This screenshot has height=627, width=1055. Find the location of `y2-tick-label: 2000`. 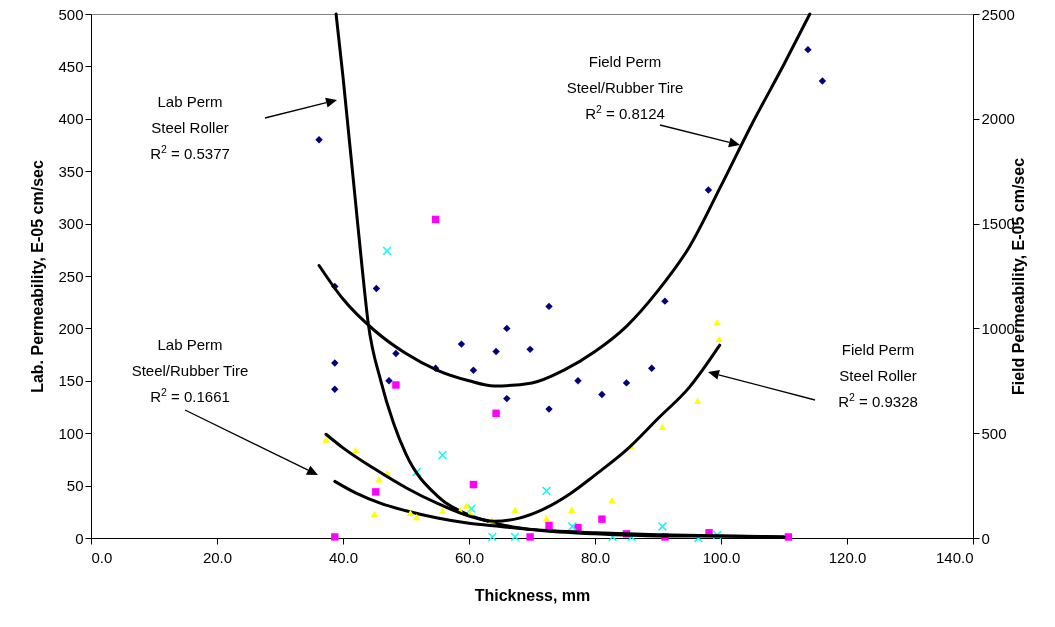

y2-tick-label: 2000 is located at coordinates (998, 119).